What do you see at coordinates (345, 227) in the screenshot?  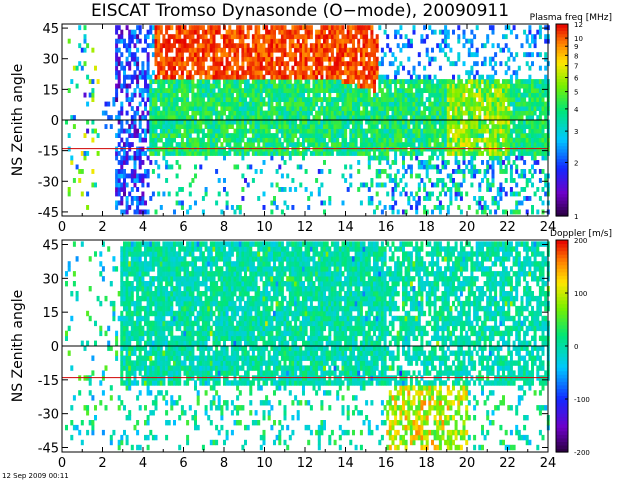 I see `x-tick-label: 14` at bounding box center [345, 227].